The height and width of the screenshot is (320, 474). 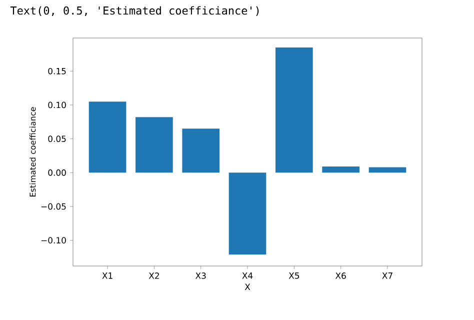 I want to click on x-tick-label: X7, so click(x=387, y=275).